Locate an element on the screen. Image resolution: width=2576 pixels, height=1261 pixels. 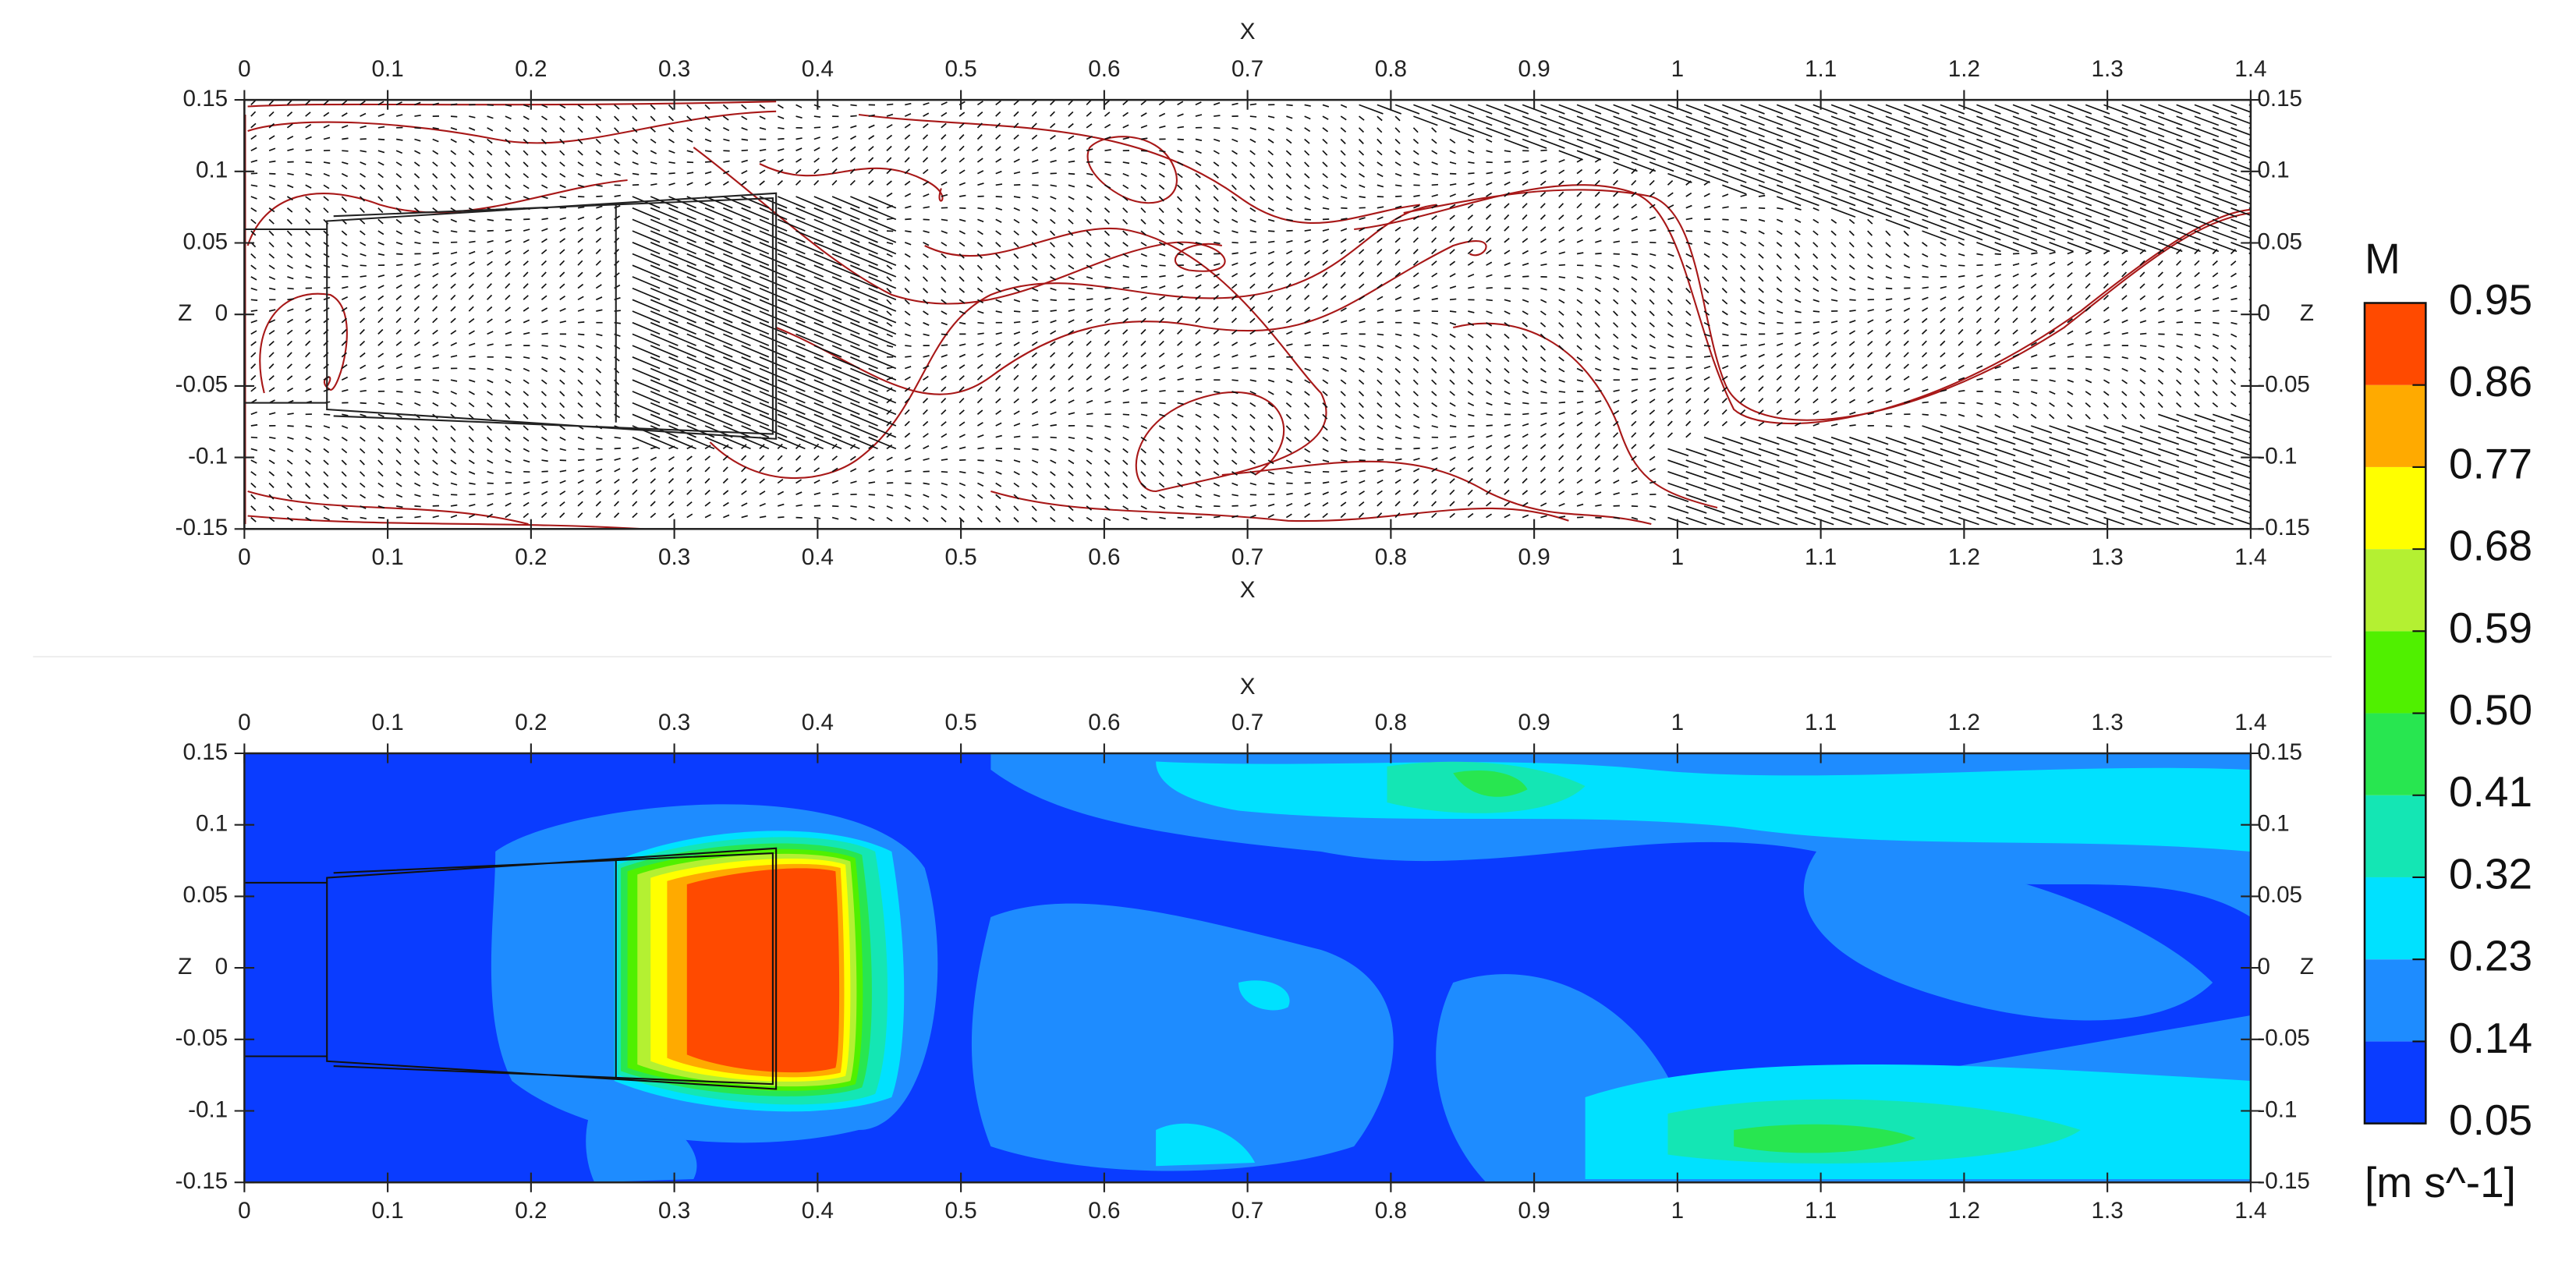
colorbar-label: 0.14 is located at coordinates (2490, 1038).